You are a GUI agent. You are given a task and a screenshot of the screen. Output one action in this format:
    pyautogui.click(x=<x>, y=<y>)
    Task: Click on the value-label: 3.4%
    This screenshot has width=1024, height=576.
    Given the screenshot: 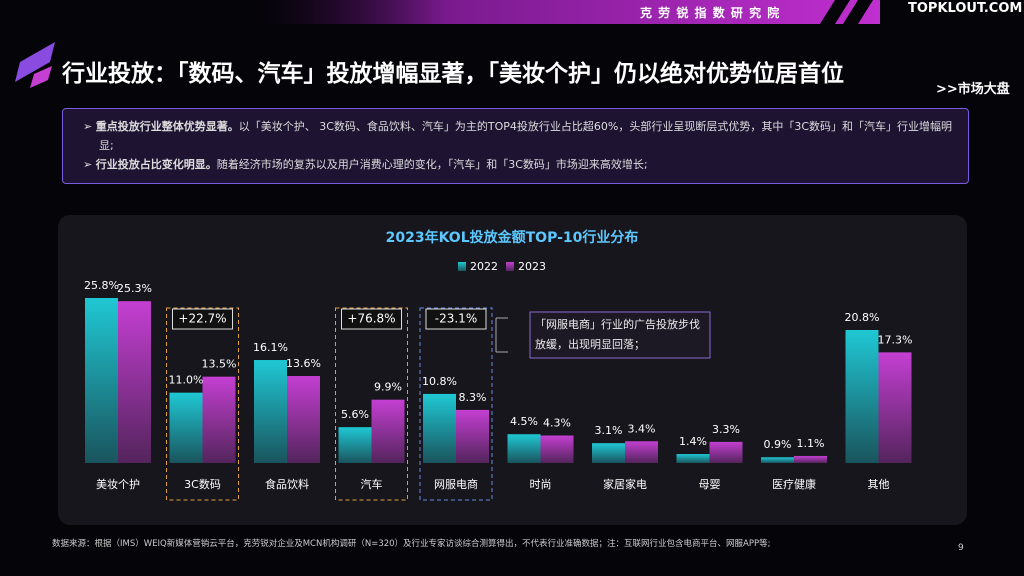 What is the action you would take?
    pyautogui.click(x=642, y=428)
    